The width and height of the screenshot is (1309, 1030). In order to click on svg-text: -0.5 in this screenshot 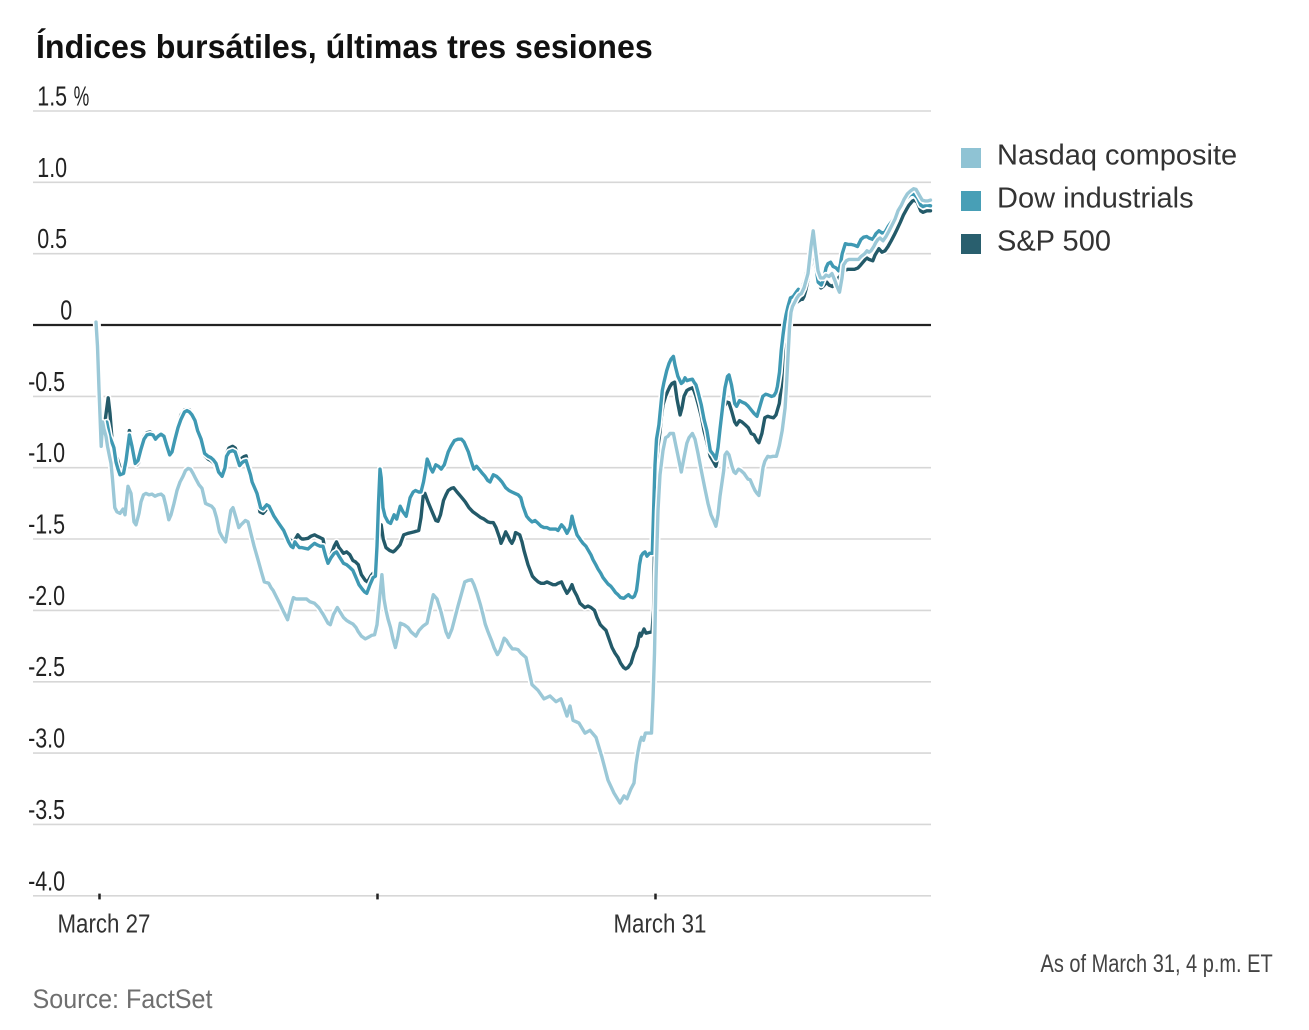, I will do `click(46, 382)`.